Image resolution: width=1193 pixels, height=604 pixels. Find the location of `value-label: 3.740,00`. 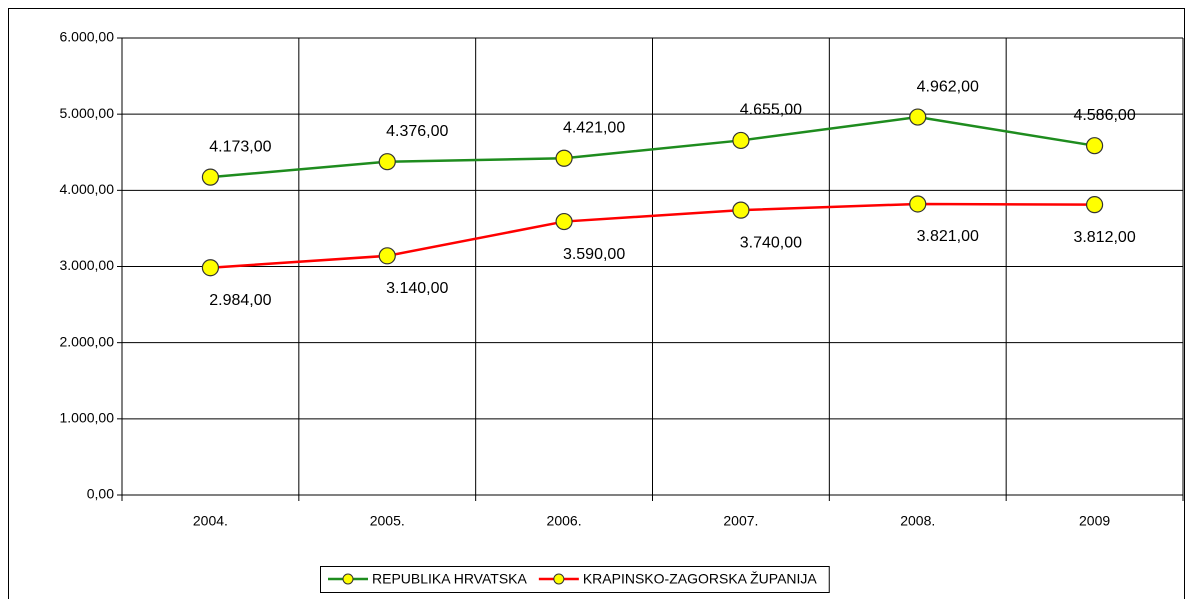

value-label: 3.740,00 is located at coordinates (771, 242).